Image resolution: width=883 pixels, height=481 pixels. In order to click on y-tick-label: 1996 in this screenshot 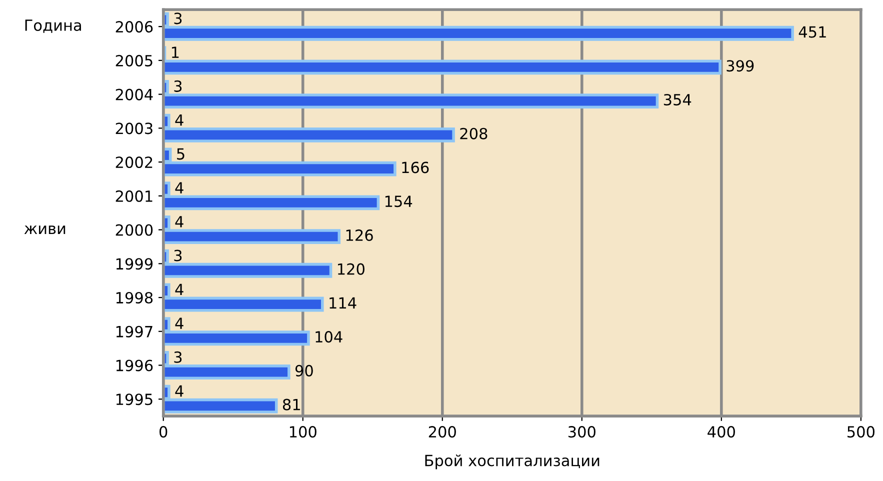, I will do `click(134, 366)`.